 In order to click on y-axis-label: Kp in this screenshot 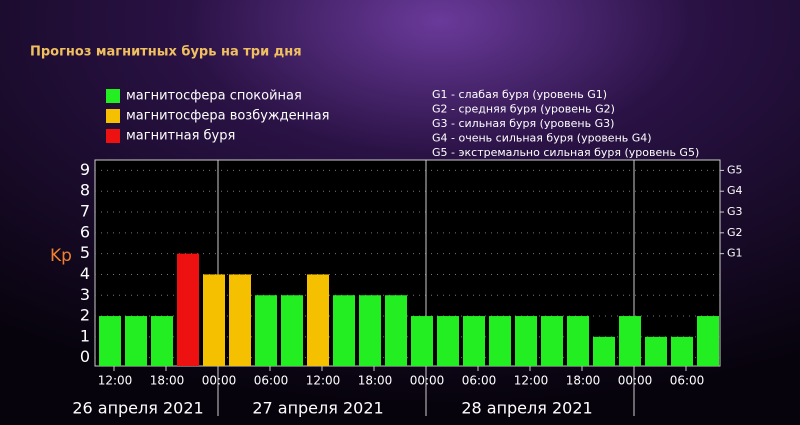, I will do `click(61, 256)`.